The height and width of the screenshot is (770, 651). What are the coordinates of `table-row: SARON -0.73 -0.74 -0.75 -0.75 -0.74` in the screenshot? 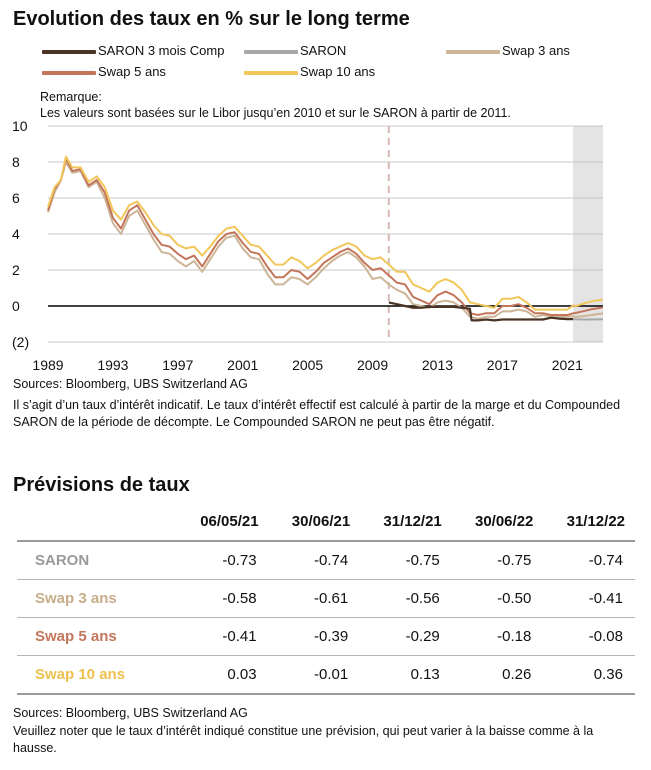 It's located at (326, 560).